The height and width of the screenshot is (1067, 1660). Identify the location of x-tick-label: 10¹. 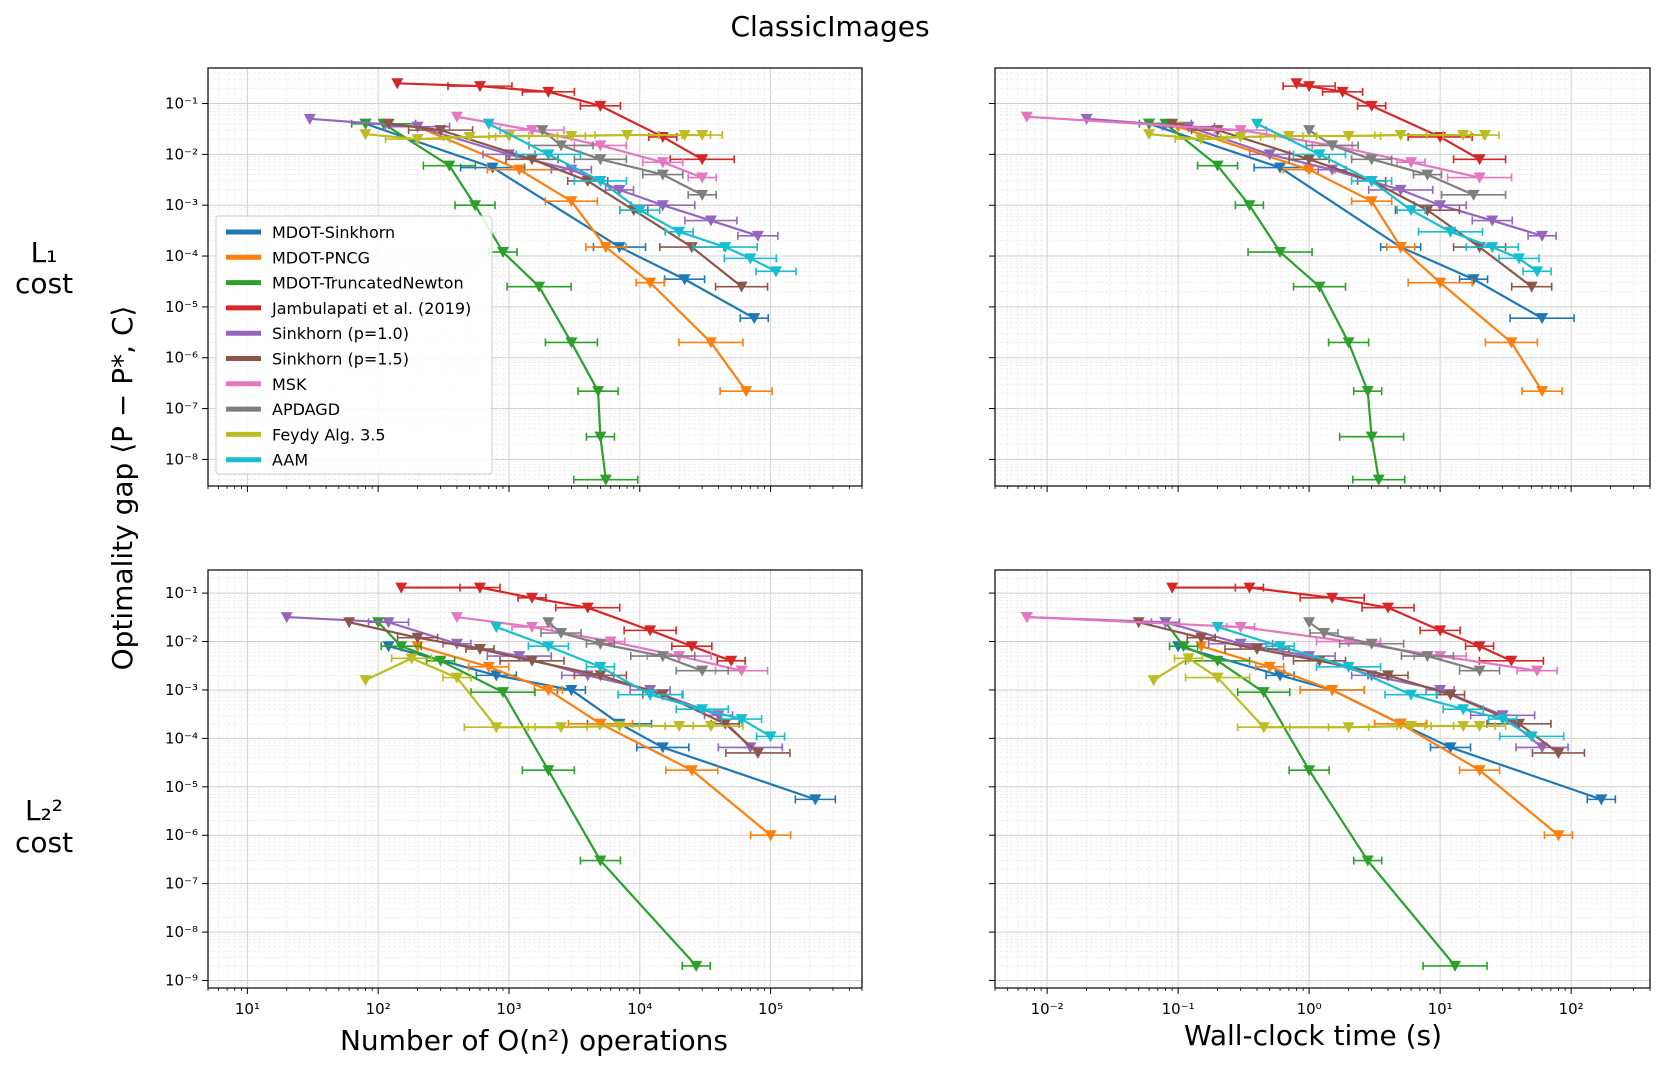
(1440, 1009).